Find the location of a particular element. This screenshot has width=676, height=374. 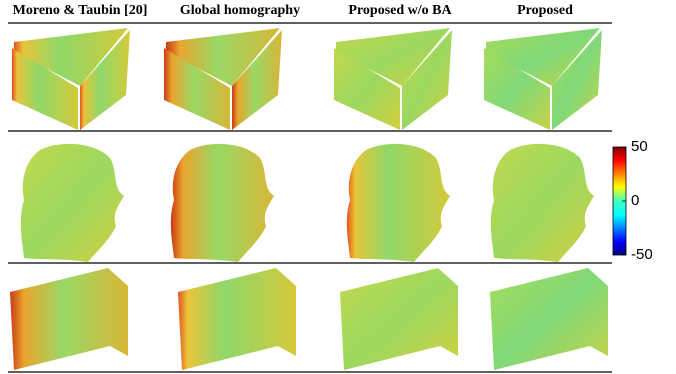

column-header: Moreno & Taubin [20] is located at coordinates (80, 10).